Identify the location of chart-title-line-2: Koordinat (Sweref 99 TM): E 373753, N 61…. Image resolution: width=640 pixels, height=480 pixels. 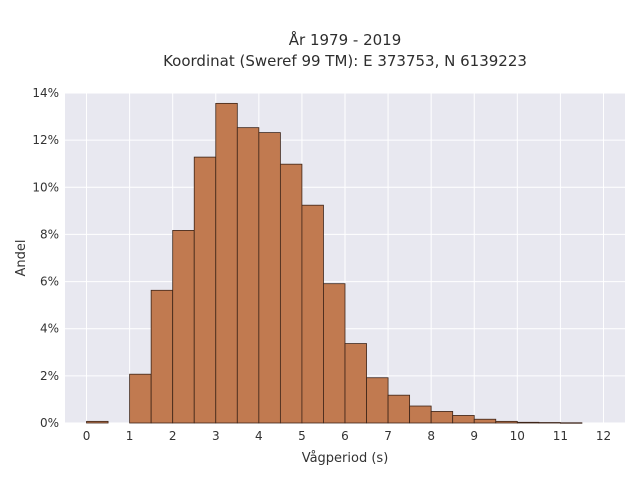
(345, 61).